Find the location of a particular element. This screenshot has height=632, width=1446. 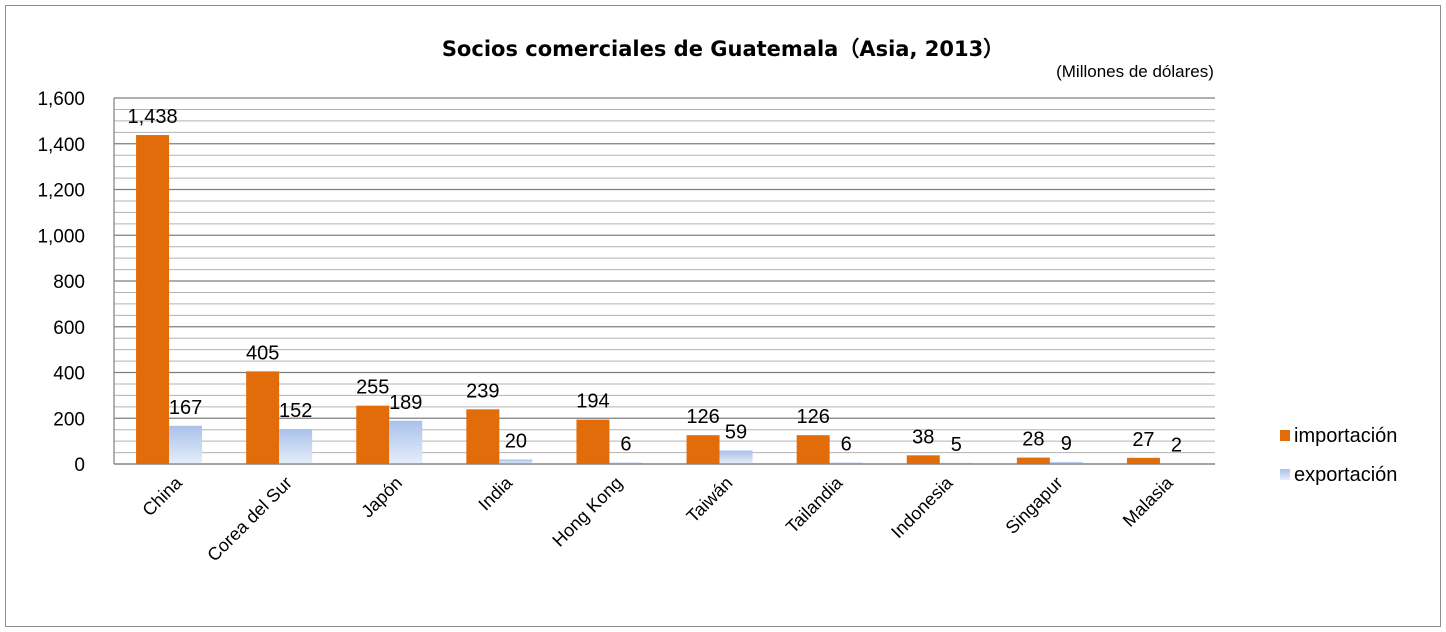

unit-note: (Millones de dólares) is located at coordinates (1135, 71).